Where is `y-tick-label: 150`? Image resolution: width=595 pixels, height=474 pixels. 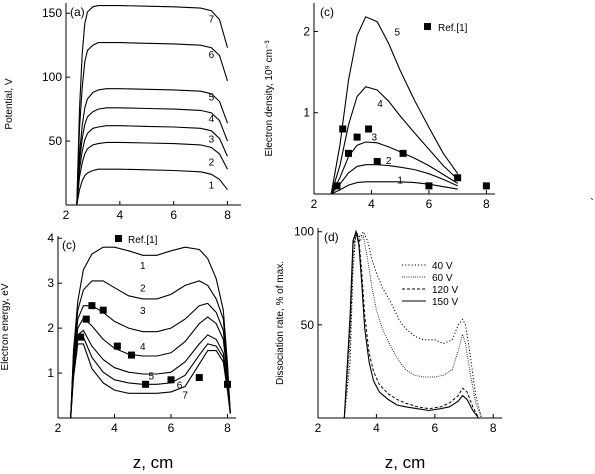 y-tick-label: 150 is located at coordinates (52, 13).